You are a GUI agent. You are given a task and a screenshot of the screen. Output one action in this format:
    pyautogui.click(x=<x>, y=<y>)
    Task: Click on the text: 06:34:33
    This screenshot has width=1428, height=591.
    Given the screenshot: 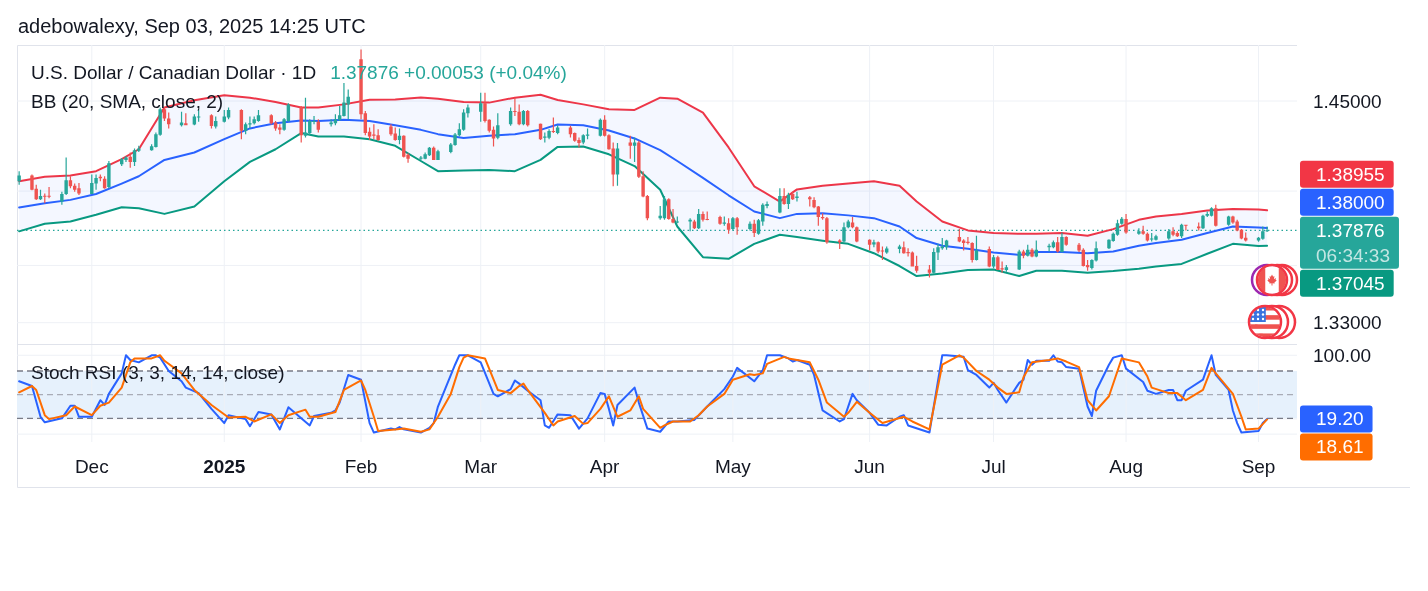 What is the action you would take?
    pyautogui.click(x=1353, y=255)
    